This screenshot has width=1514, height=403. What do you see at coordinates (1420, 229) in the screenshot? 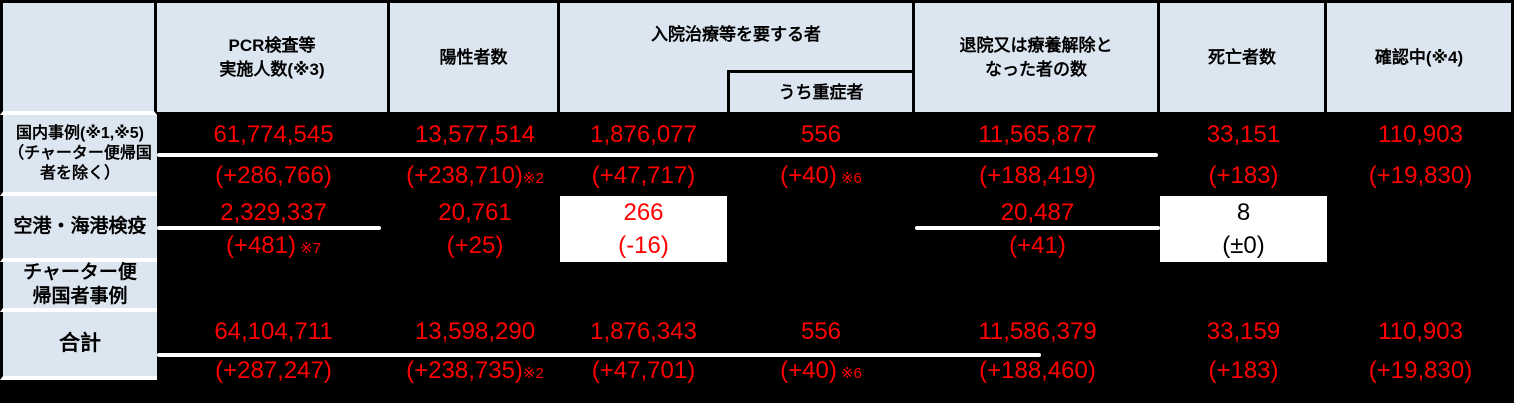
I see `quarantine-confirming-cell` at bounding box center [1420, 229].